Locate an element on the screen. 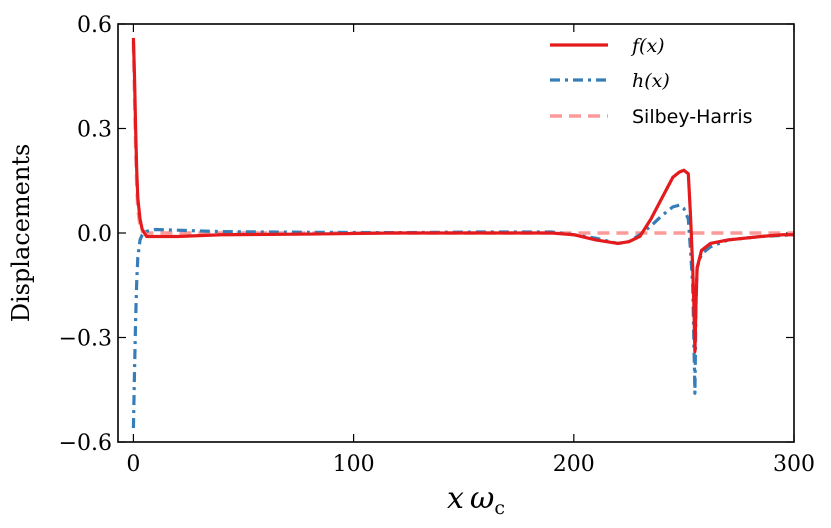 This screenshot has height=528, width=831. y-axis-label: Displacements is located at coordinates (21, 233).